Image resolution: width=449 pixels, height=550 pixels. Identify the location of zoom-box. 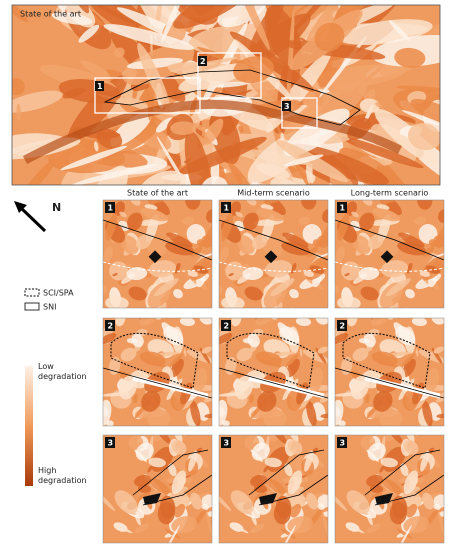
(229, 75).